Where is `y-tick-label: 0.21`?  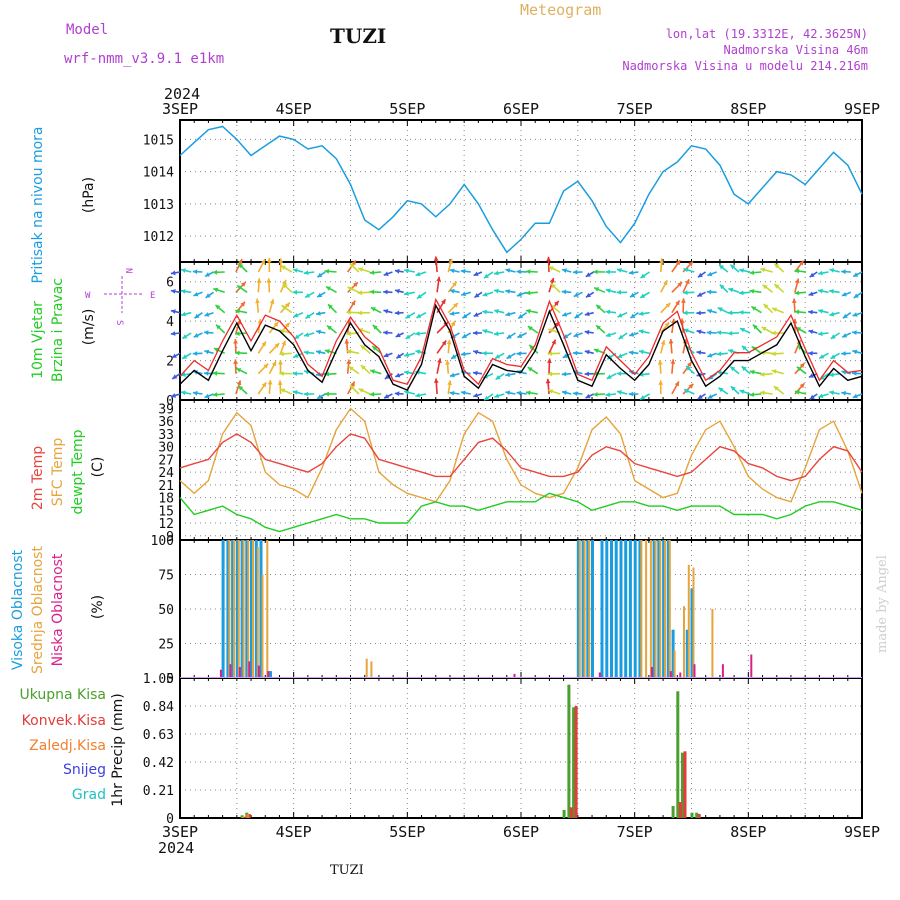 y-tick-label: 0.21 is located at coordinates (158, 791).